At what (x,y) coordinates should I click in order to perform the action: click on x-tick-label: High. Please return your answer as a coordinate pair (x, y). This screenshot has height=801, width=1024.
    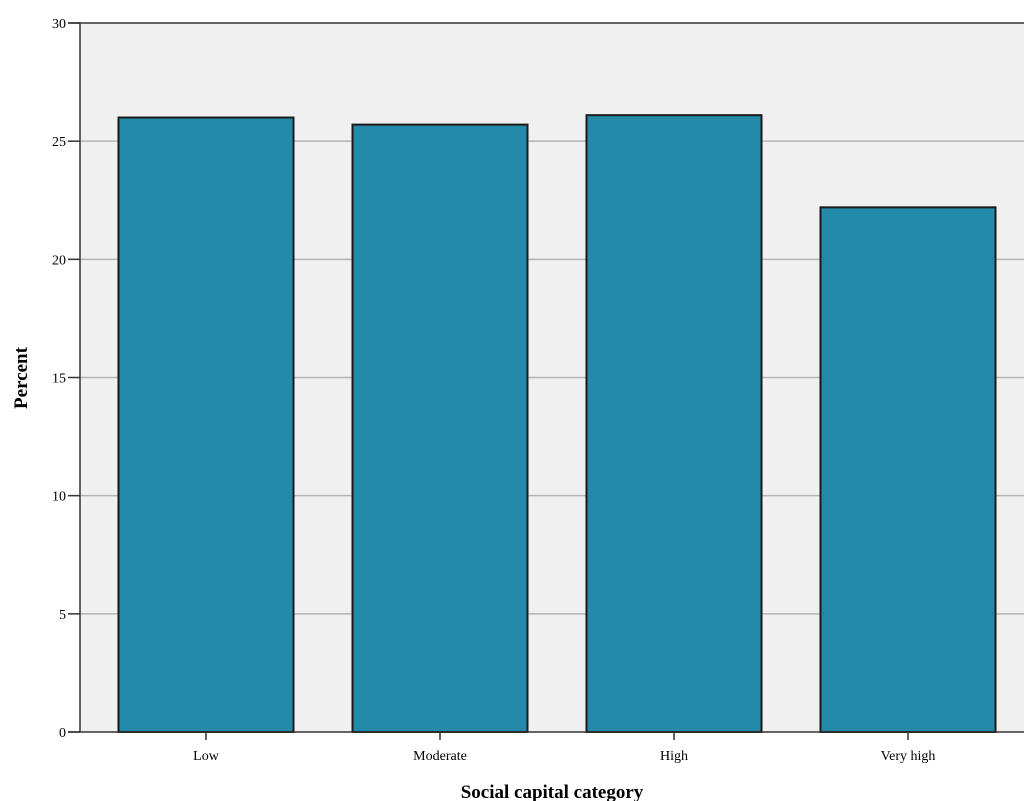
    Looking at the image, I should click on (674, 756).